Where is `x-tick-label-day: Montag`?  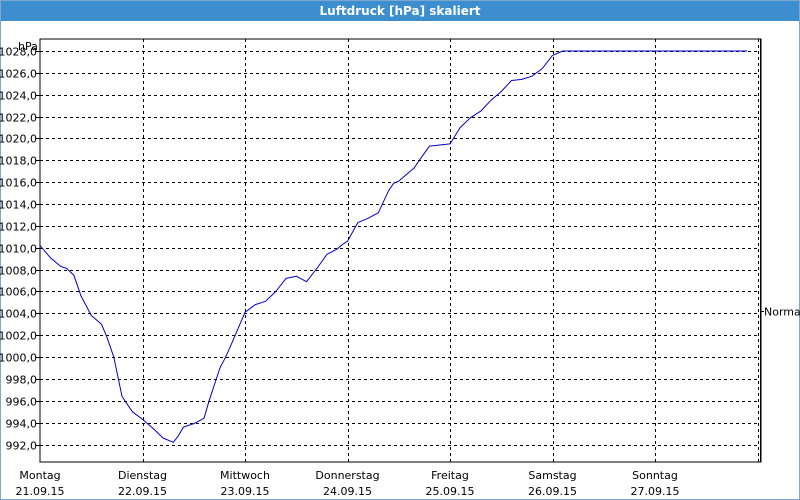 x-tick-label-day: Montag is located at coordinates (39, 475).